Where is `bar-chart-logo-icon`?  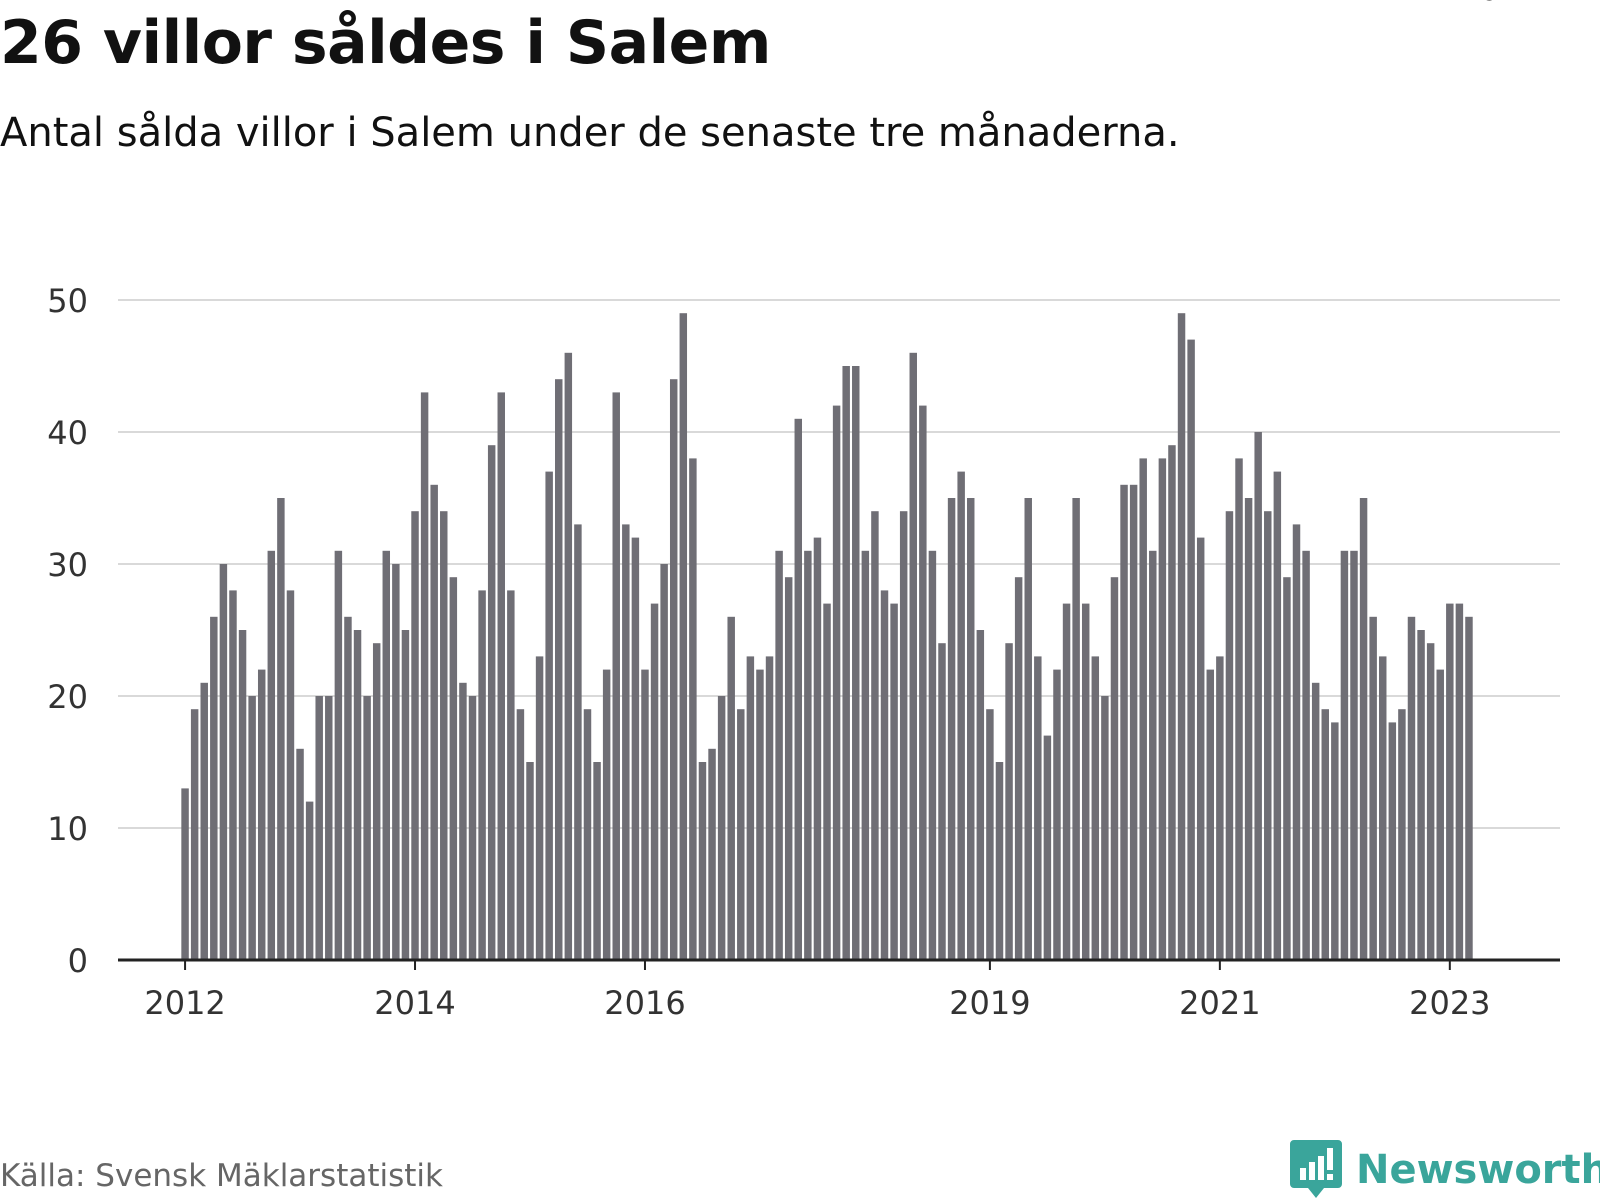
bar-chart-logo-icon is located at coordinates (1316, 1169).